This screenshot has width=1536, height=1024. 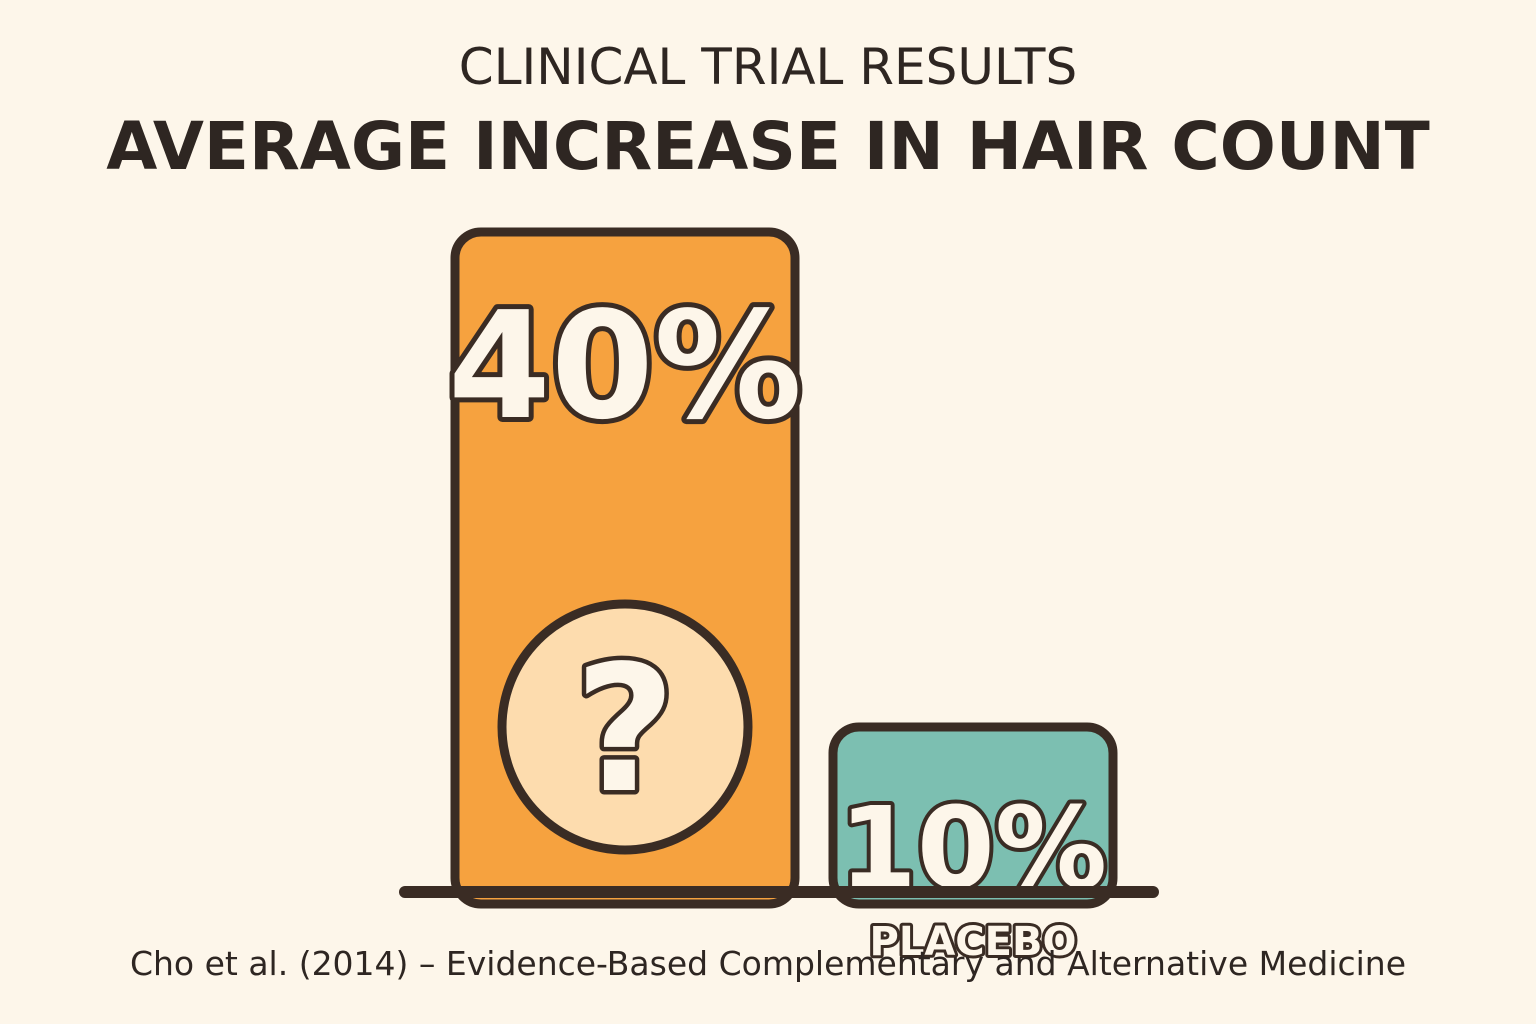 I want to click on category-label-0: ?, so click(x=625, y=730).